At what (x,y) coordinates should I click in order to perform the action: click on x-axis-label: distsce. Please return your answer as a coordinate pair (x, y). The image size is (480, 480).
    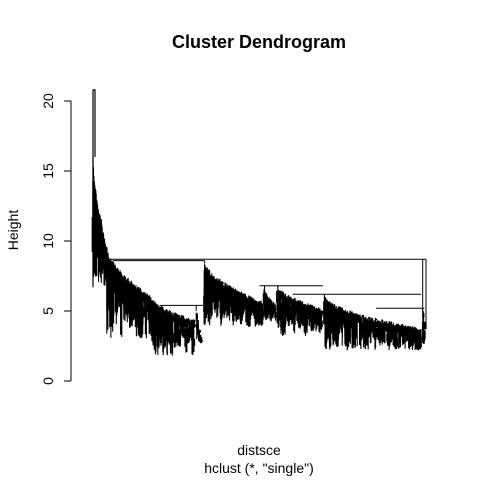
    Looking at the image, I should click on (259, 450).